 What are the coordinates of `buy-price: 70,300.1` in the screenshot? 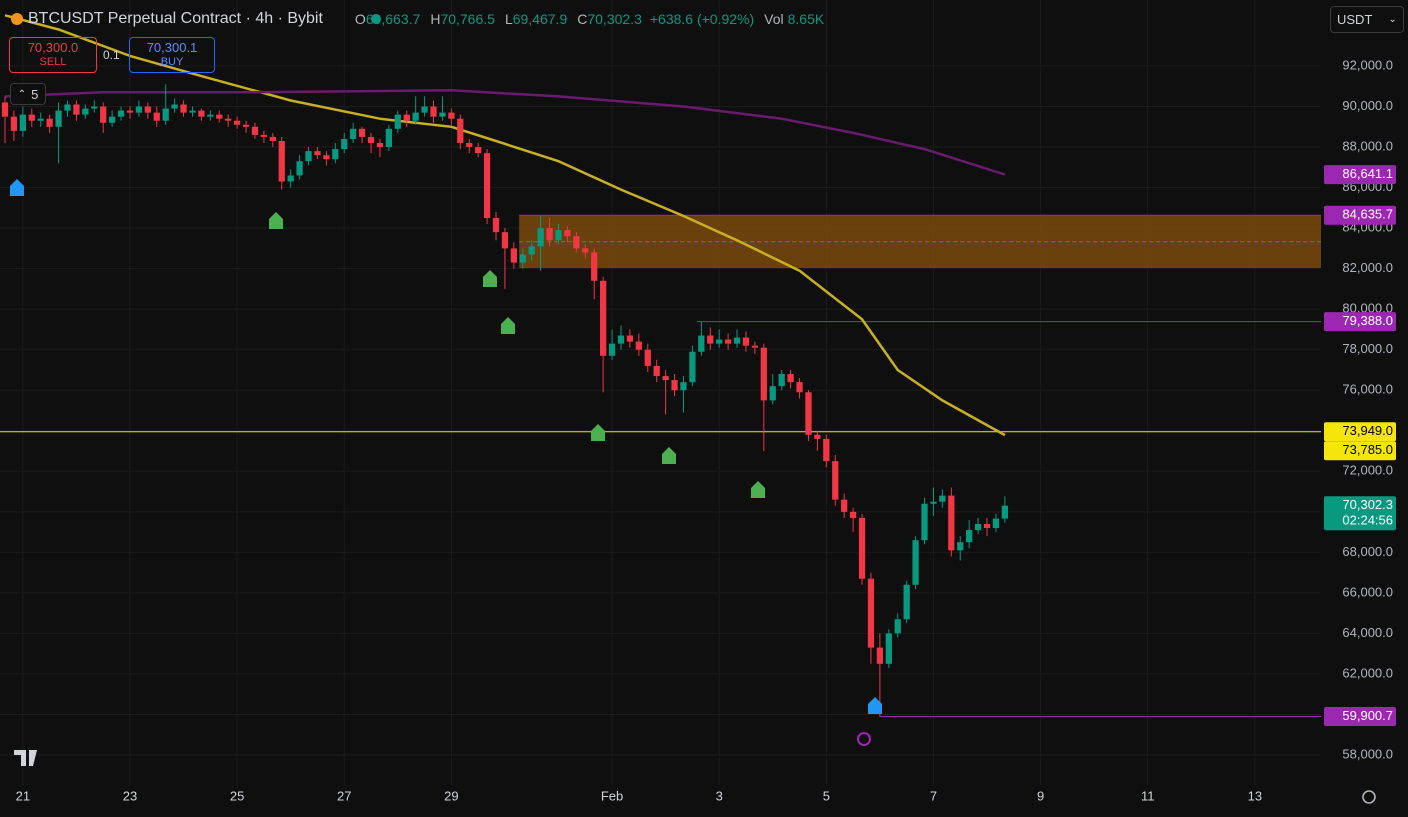 It's located at (172, 47).